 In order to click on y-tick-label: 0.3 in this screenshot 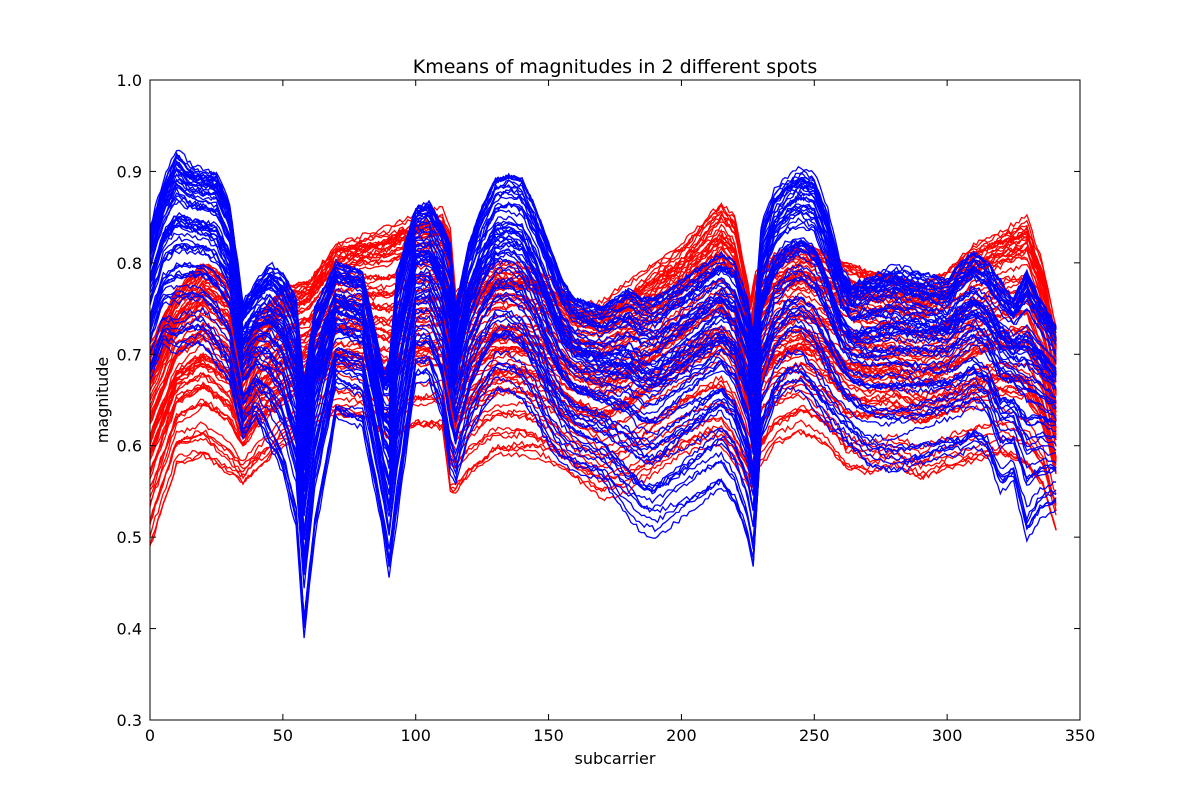, I will do `click(129, 720)`.